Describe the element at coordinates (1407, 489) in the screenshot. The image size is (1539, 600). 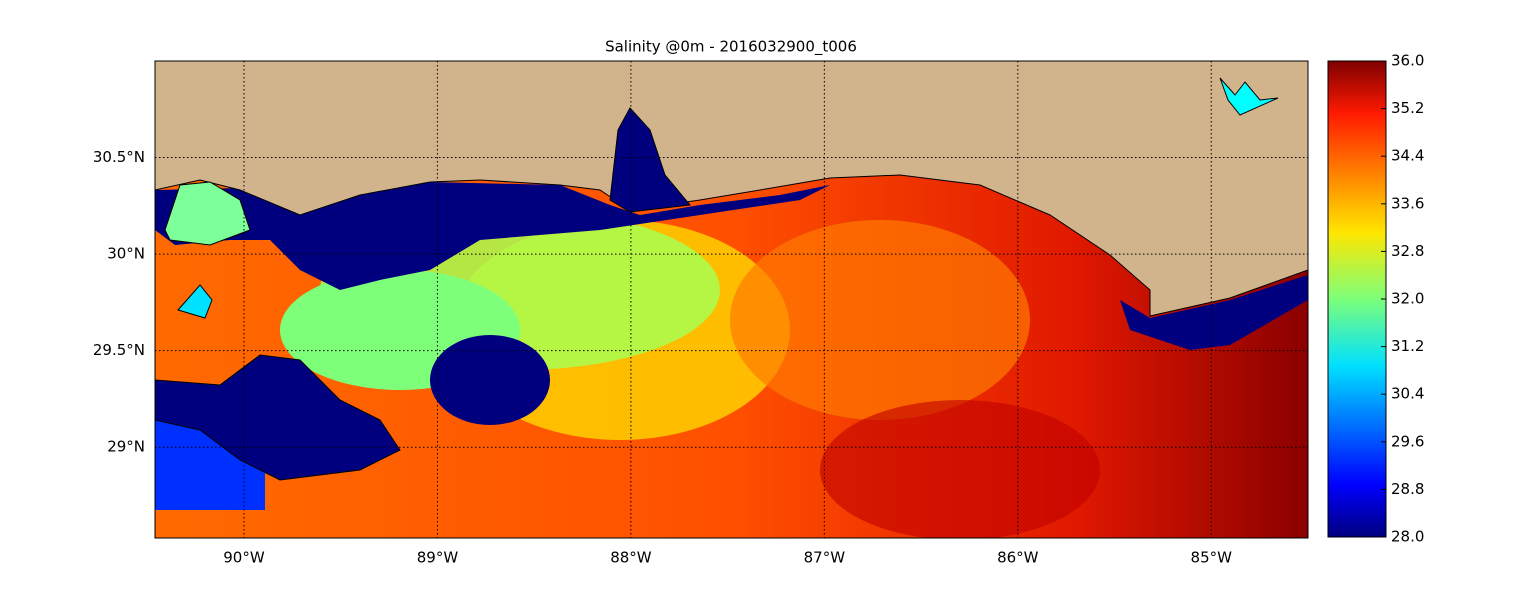
I see `colorbar-tick-label: 28.8` at that location.